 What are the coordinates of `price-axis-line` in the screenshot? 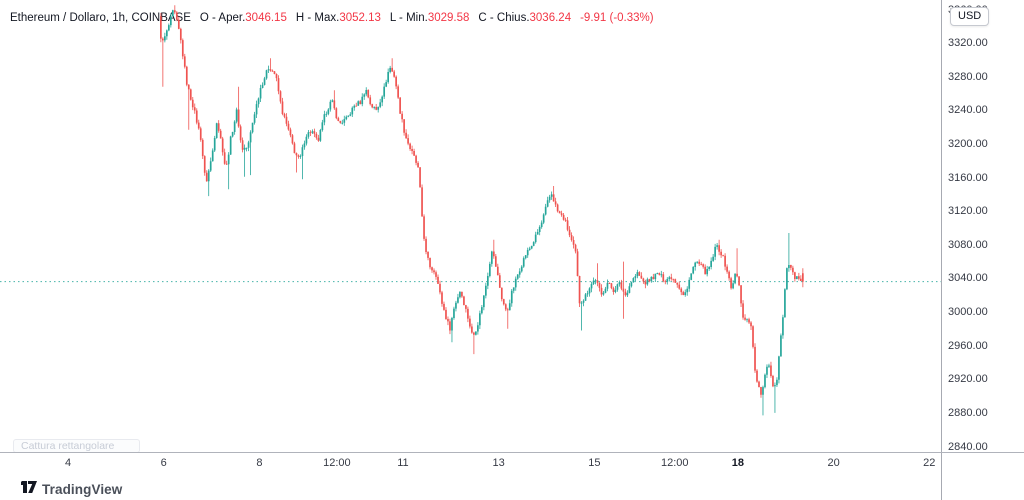 It's located at (941, 250).